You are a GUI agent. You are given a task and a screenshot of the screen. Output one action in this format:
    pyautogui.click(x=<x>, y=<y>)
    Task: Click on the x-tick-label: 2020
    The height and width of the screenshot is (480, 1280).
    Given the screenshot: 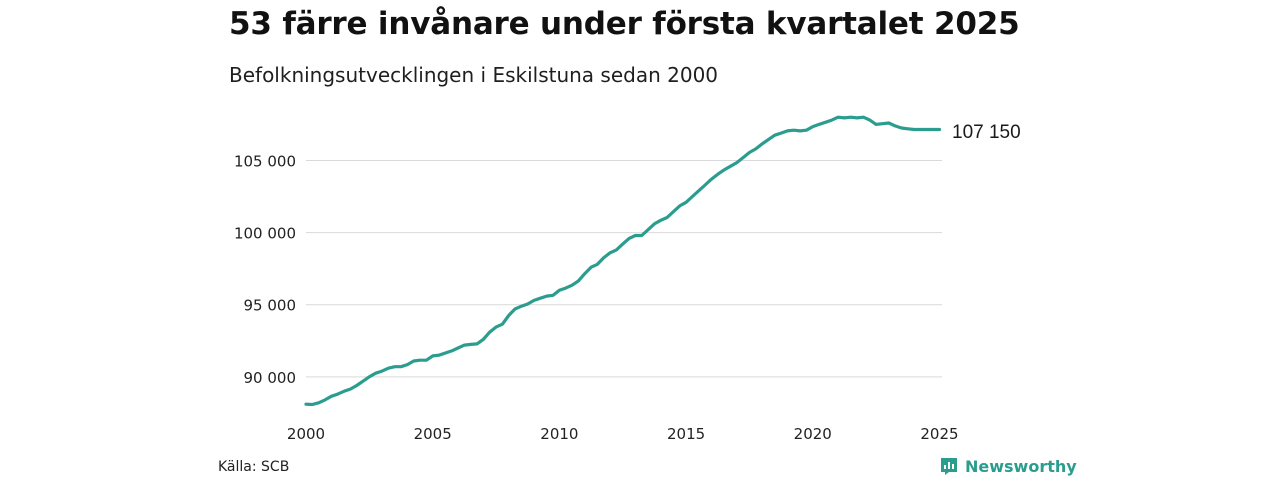 What is the action you would take?
    pyautogui.click(x=813, y=434)
    